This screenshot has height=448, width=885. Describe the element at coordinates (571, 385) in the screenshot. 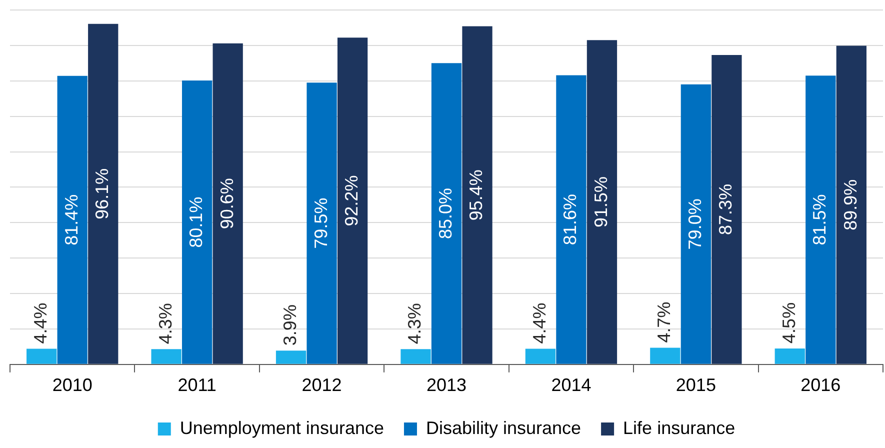

I see `x-tick-label: 2014` at that location.